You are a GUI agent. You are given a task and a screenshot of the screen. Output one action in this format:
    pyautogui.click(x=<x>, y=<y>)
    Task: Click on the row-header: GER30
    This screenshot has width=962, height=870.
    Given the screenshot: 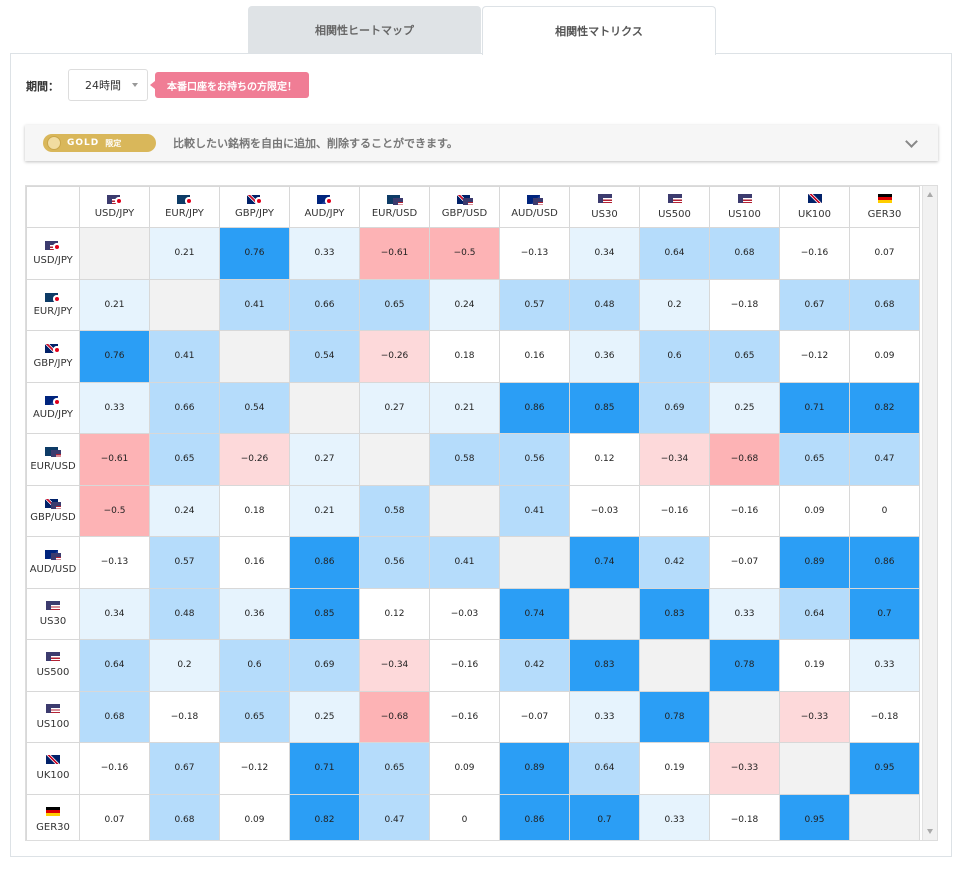 What is the action you would take?
    pyautogui.click(x=53, y=816)
    